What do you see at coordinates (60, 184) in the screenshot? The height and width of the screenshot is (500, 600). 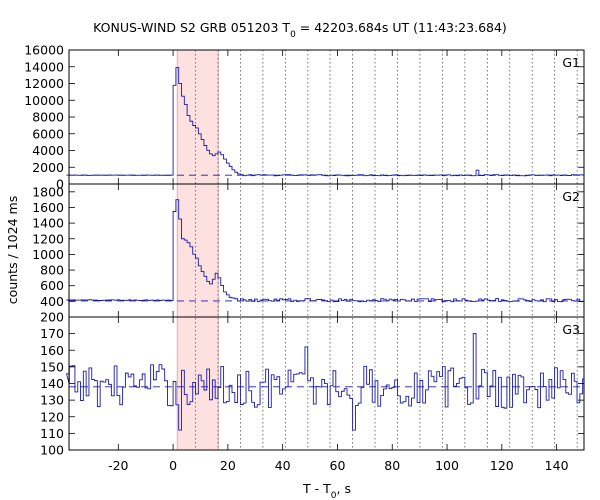 I see `g1-y-tick-label: 0` at bounding box center [60, 184].